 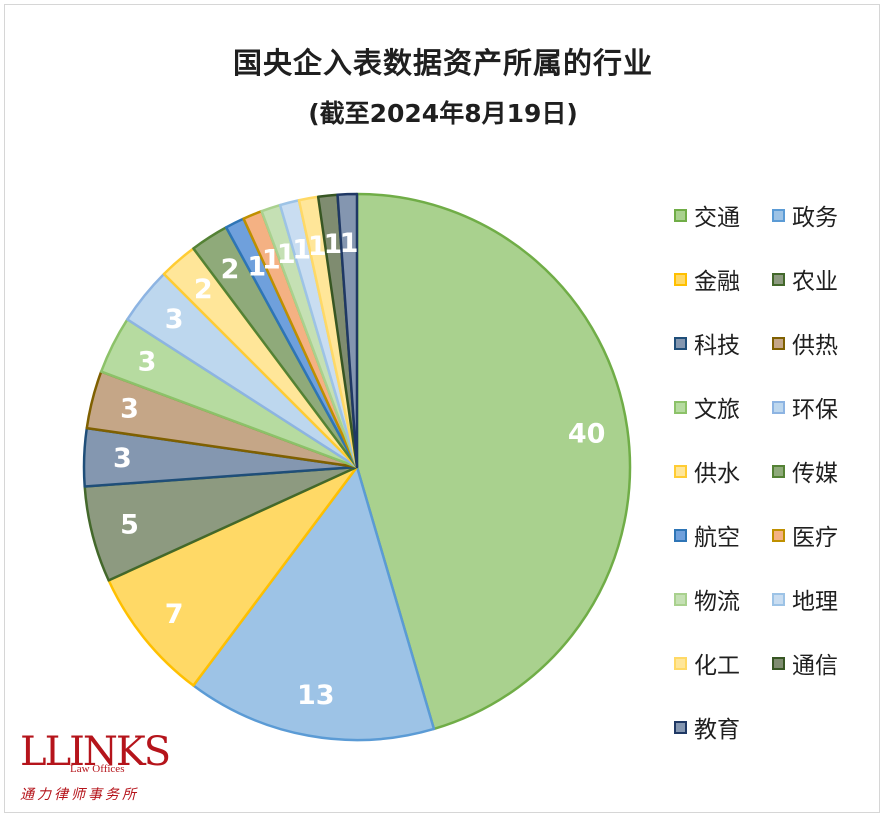 I want to click on pie-slice-政务, so click(x=314, y=603).